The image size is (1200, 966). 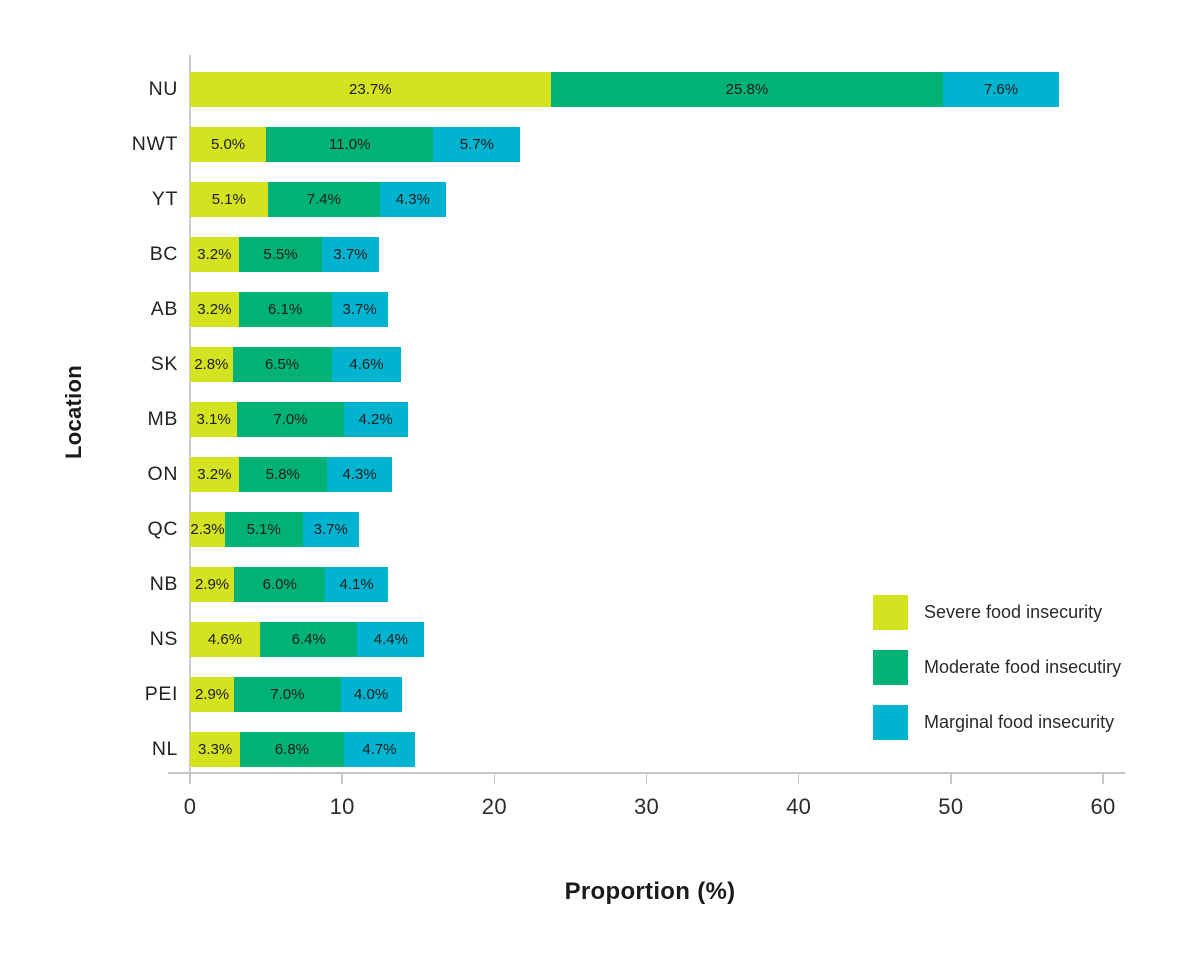 What do you see at coordinates (280, 254) in the screenshot?
I see `bar-segment-moderate-bc: 5.5%` at bounding box center [280, 254].